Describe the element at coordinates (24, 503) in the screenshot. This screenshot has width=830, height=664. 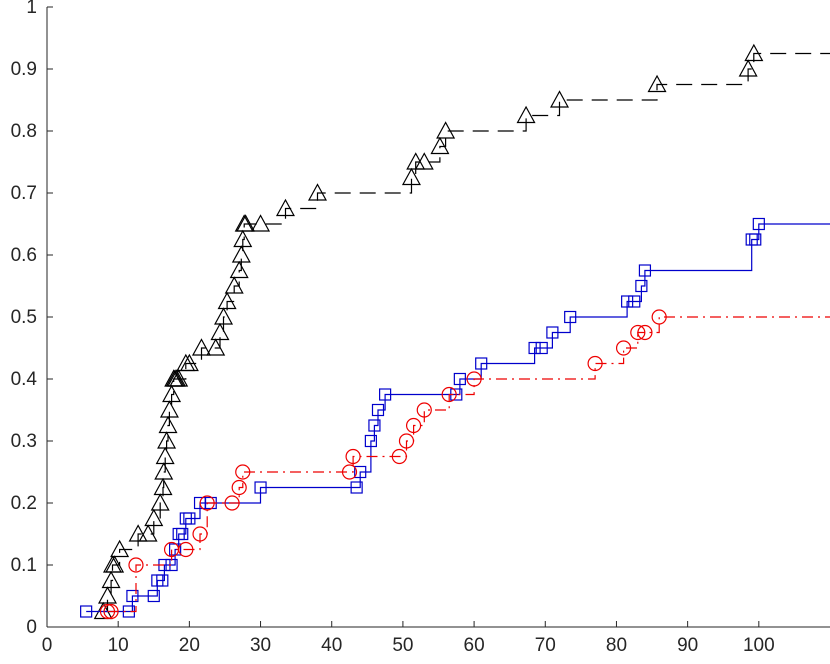
I see `y-tick-label: 0.2` at that location.